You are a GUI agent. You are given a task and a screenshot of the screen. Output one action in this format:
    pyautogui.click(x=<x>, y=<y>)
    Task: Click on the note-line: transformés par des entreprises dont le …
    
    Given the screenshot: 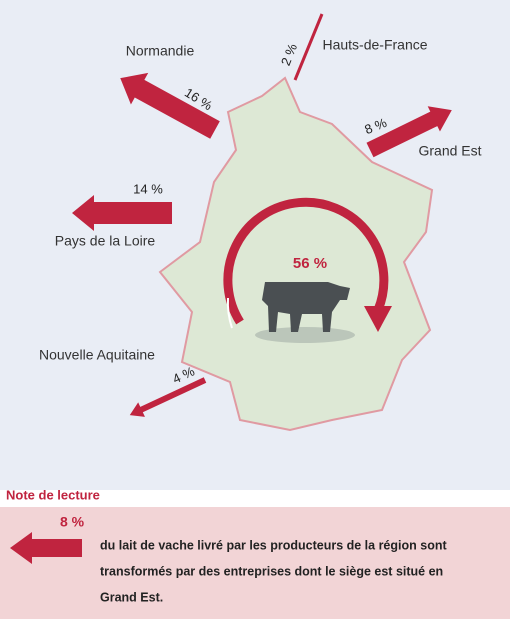 What is the action you would take?
    pyautogui.click(x=271, y=571)
    